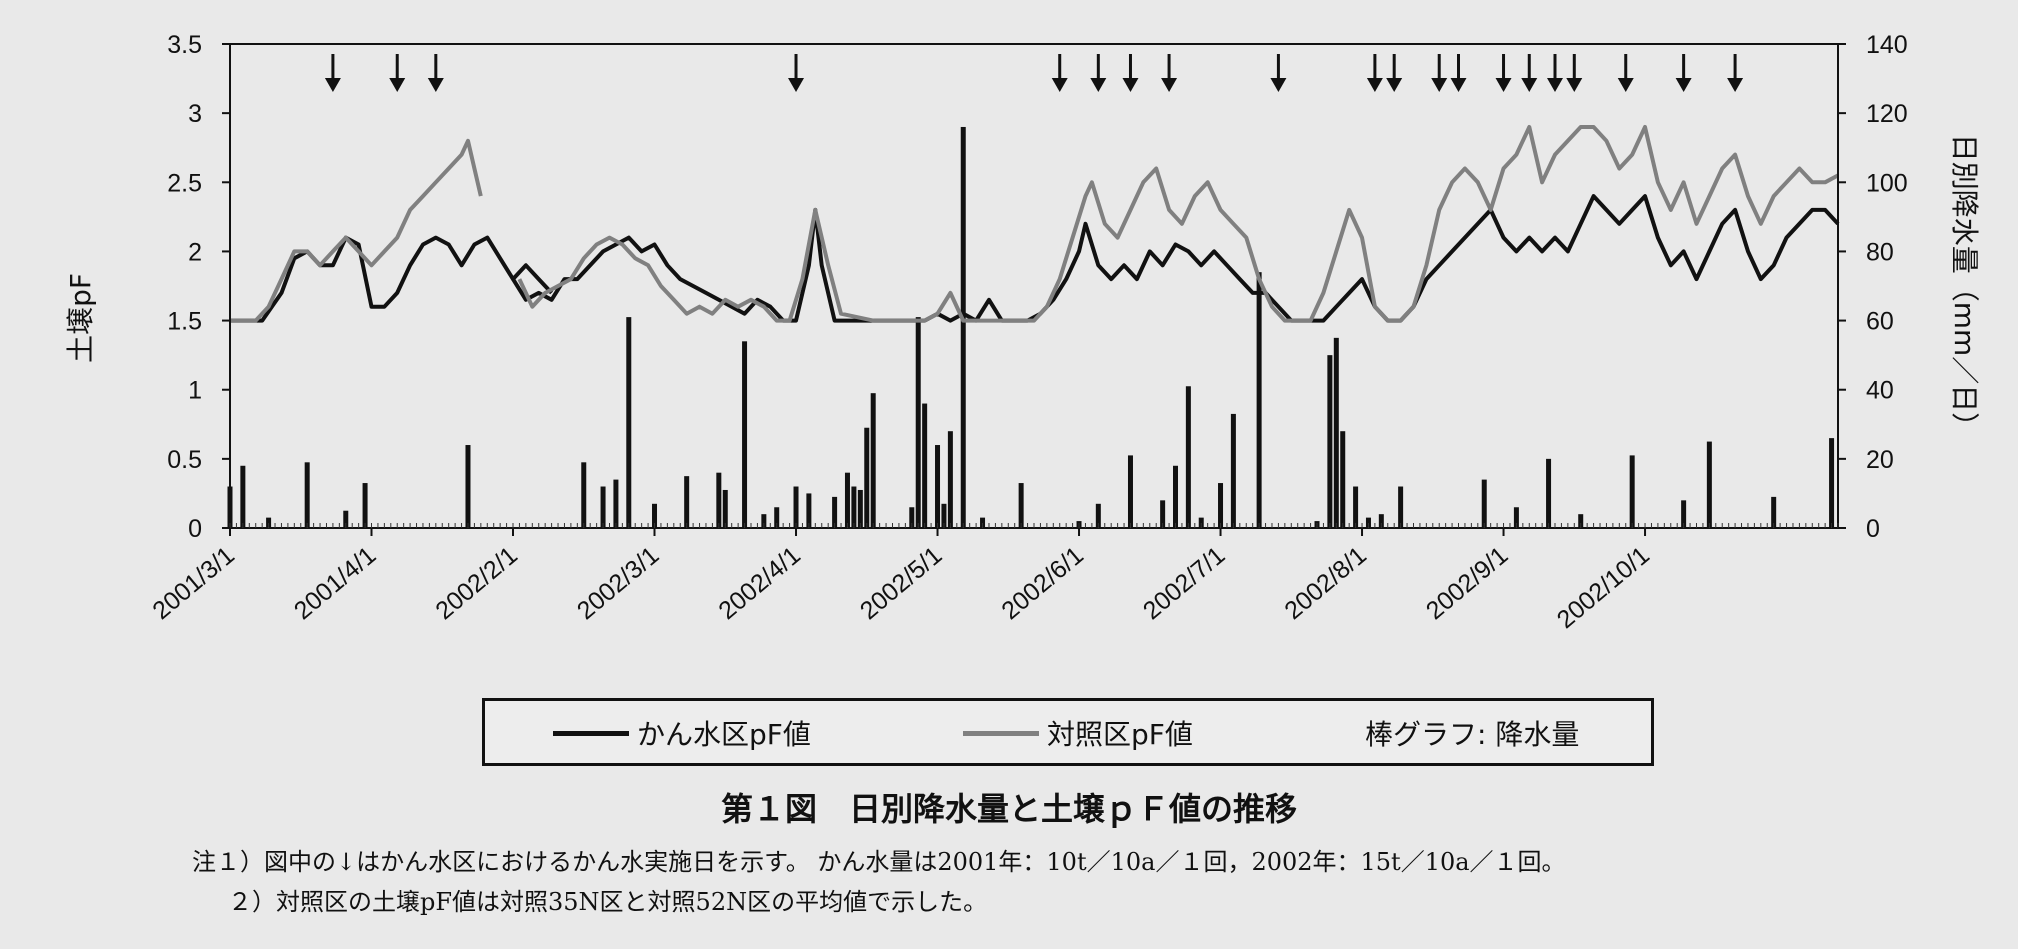 This screenshot has height=949, width=2018. What do you see at coordinates (1001, 733) in the screenshot?
I see `legend-swatch-control` at bounding box center [1001, 733].